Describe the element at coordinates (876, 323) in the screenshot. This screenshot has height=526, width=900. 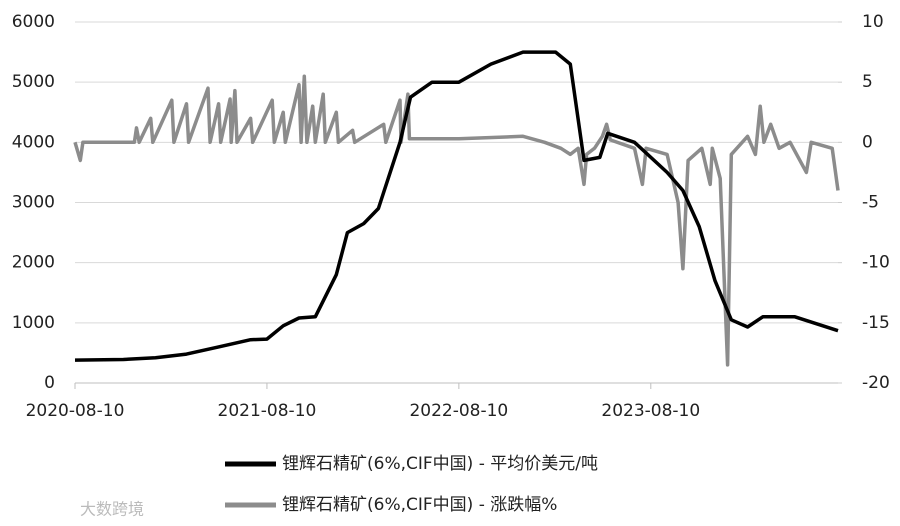
I see `y2-tick-label: -15` at that location.